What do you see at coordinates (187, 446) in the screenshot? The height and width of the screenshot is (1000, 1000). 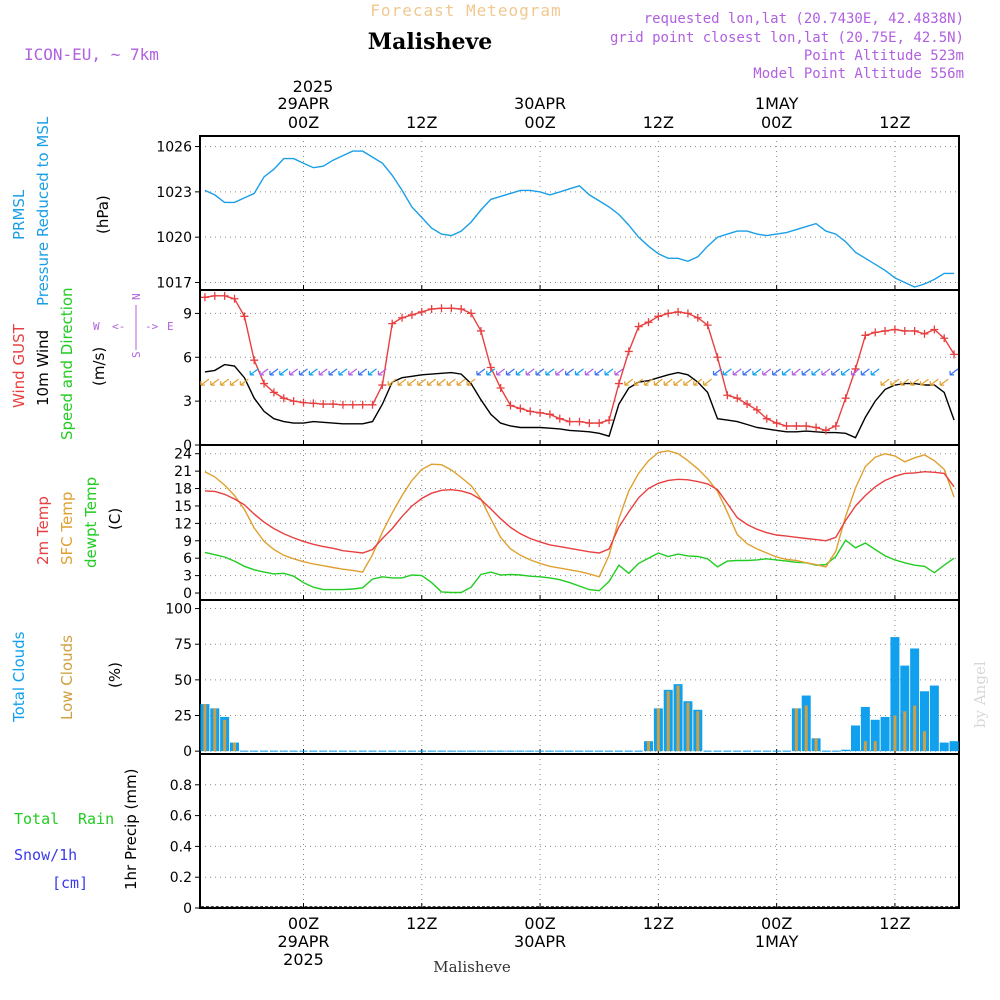 I see `ytick-label-wind: 0` at bounding box center [187, 446].